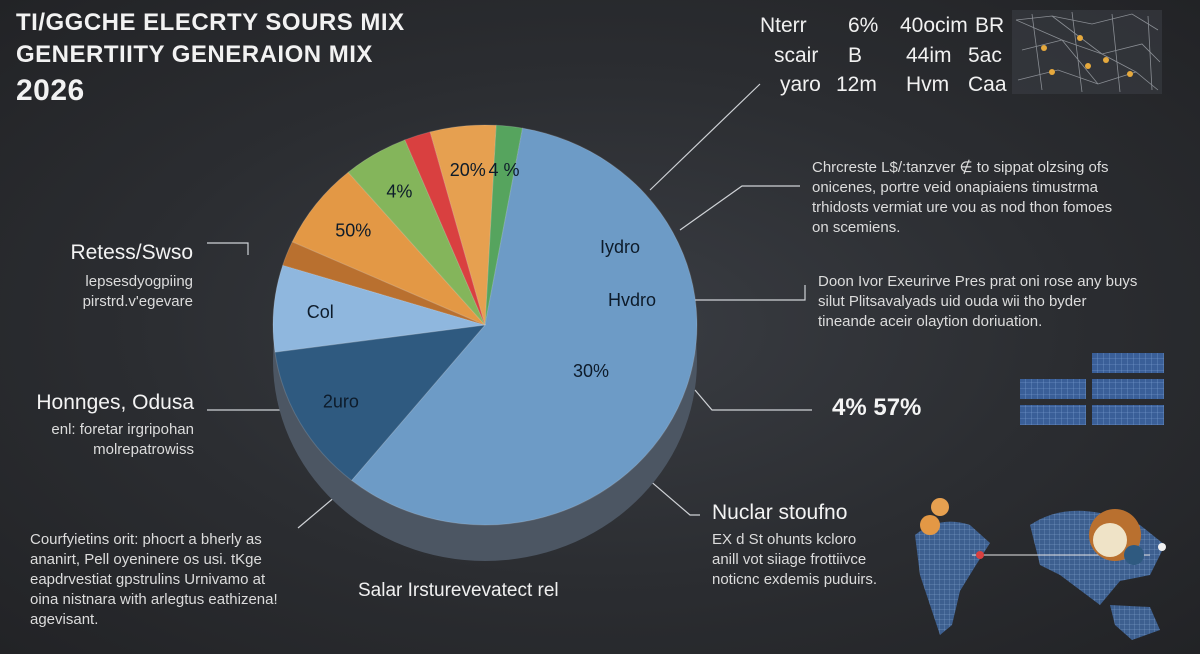 The height and width of the screenshot is (654, 1200). What do you see at coordinates (64, 619) in the screenshot?
I see `annotation-text: agevisant.` at bounding box center [64, 619].